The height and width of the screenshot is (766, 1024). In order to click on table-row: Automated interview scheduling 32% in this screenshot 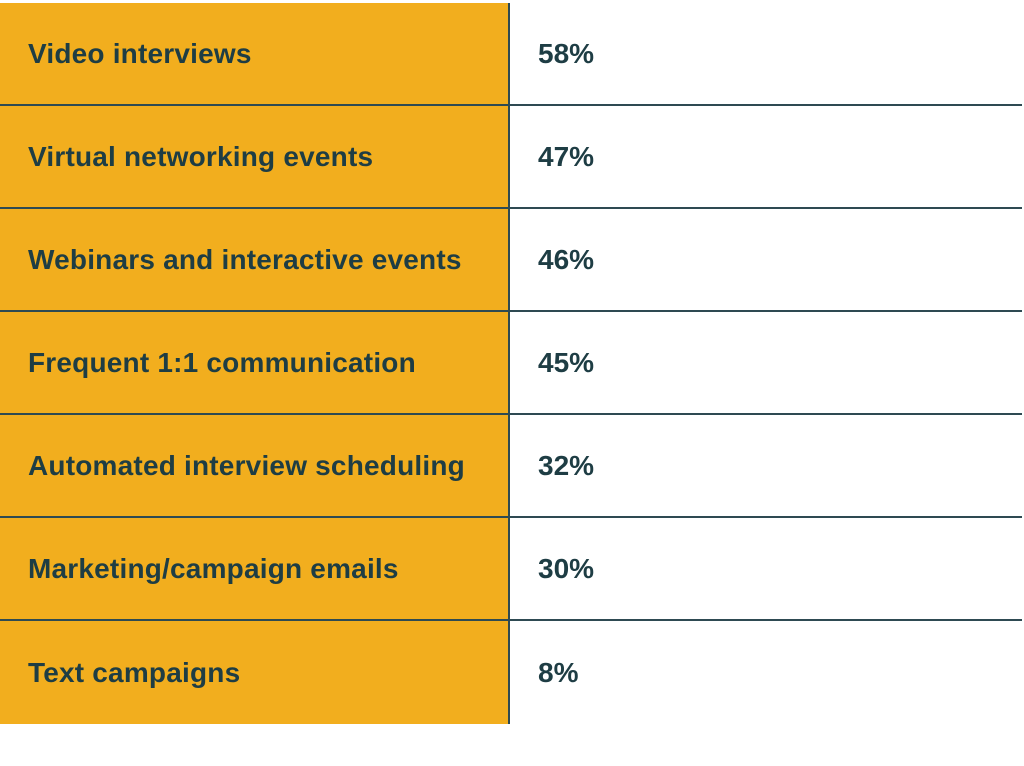, I will do `click(512, 466)`.